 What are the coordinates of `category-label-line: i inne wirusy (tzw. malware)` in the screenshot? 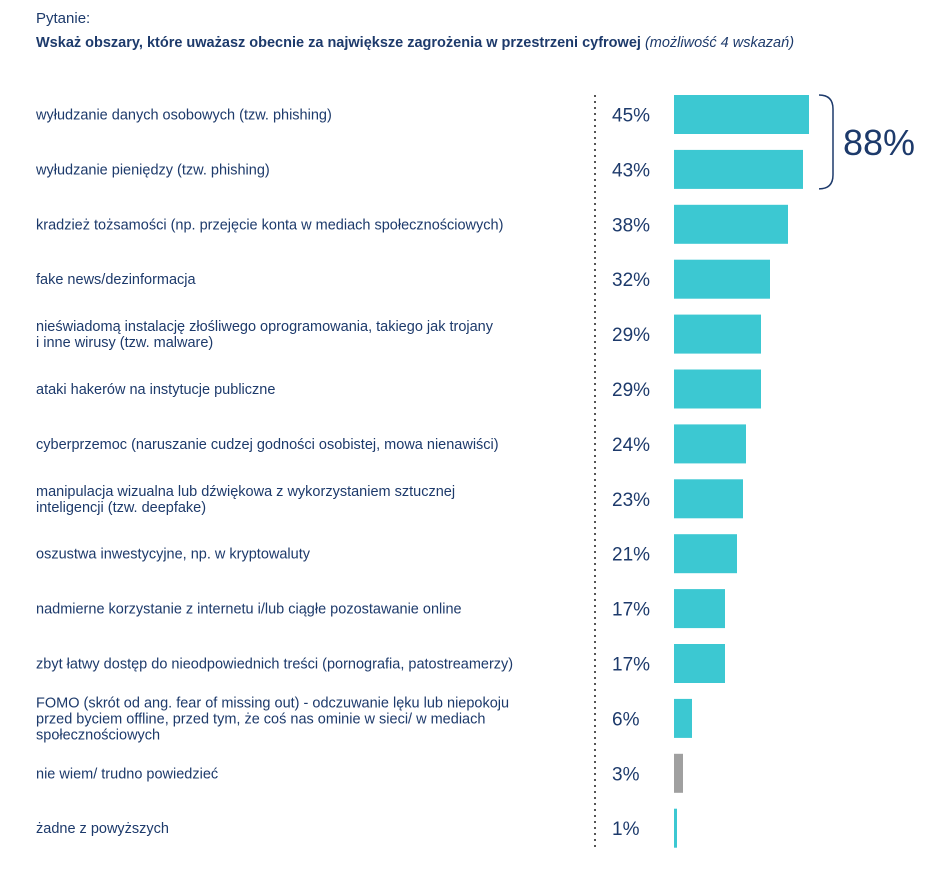 It's located at (124, 343).